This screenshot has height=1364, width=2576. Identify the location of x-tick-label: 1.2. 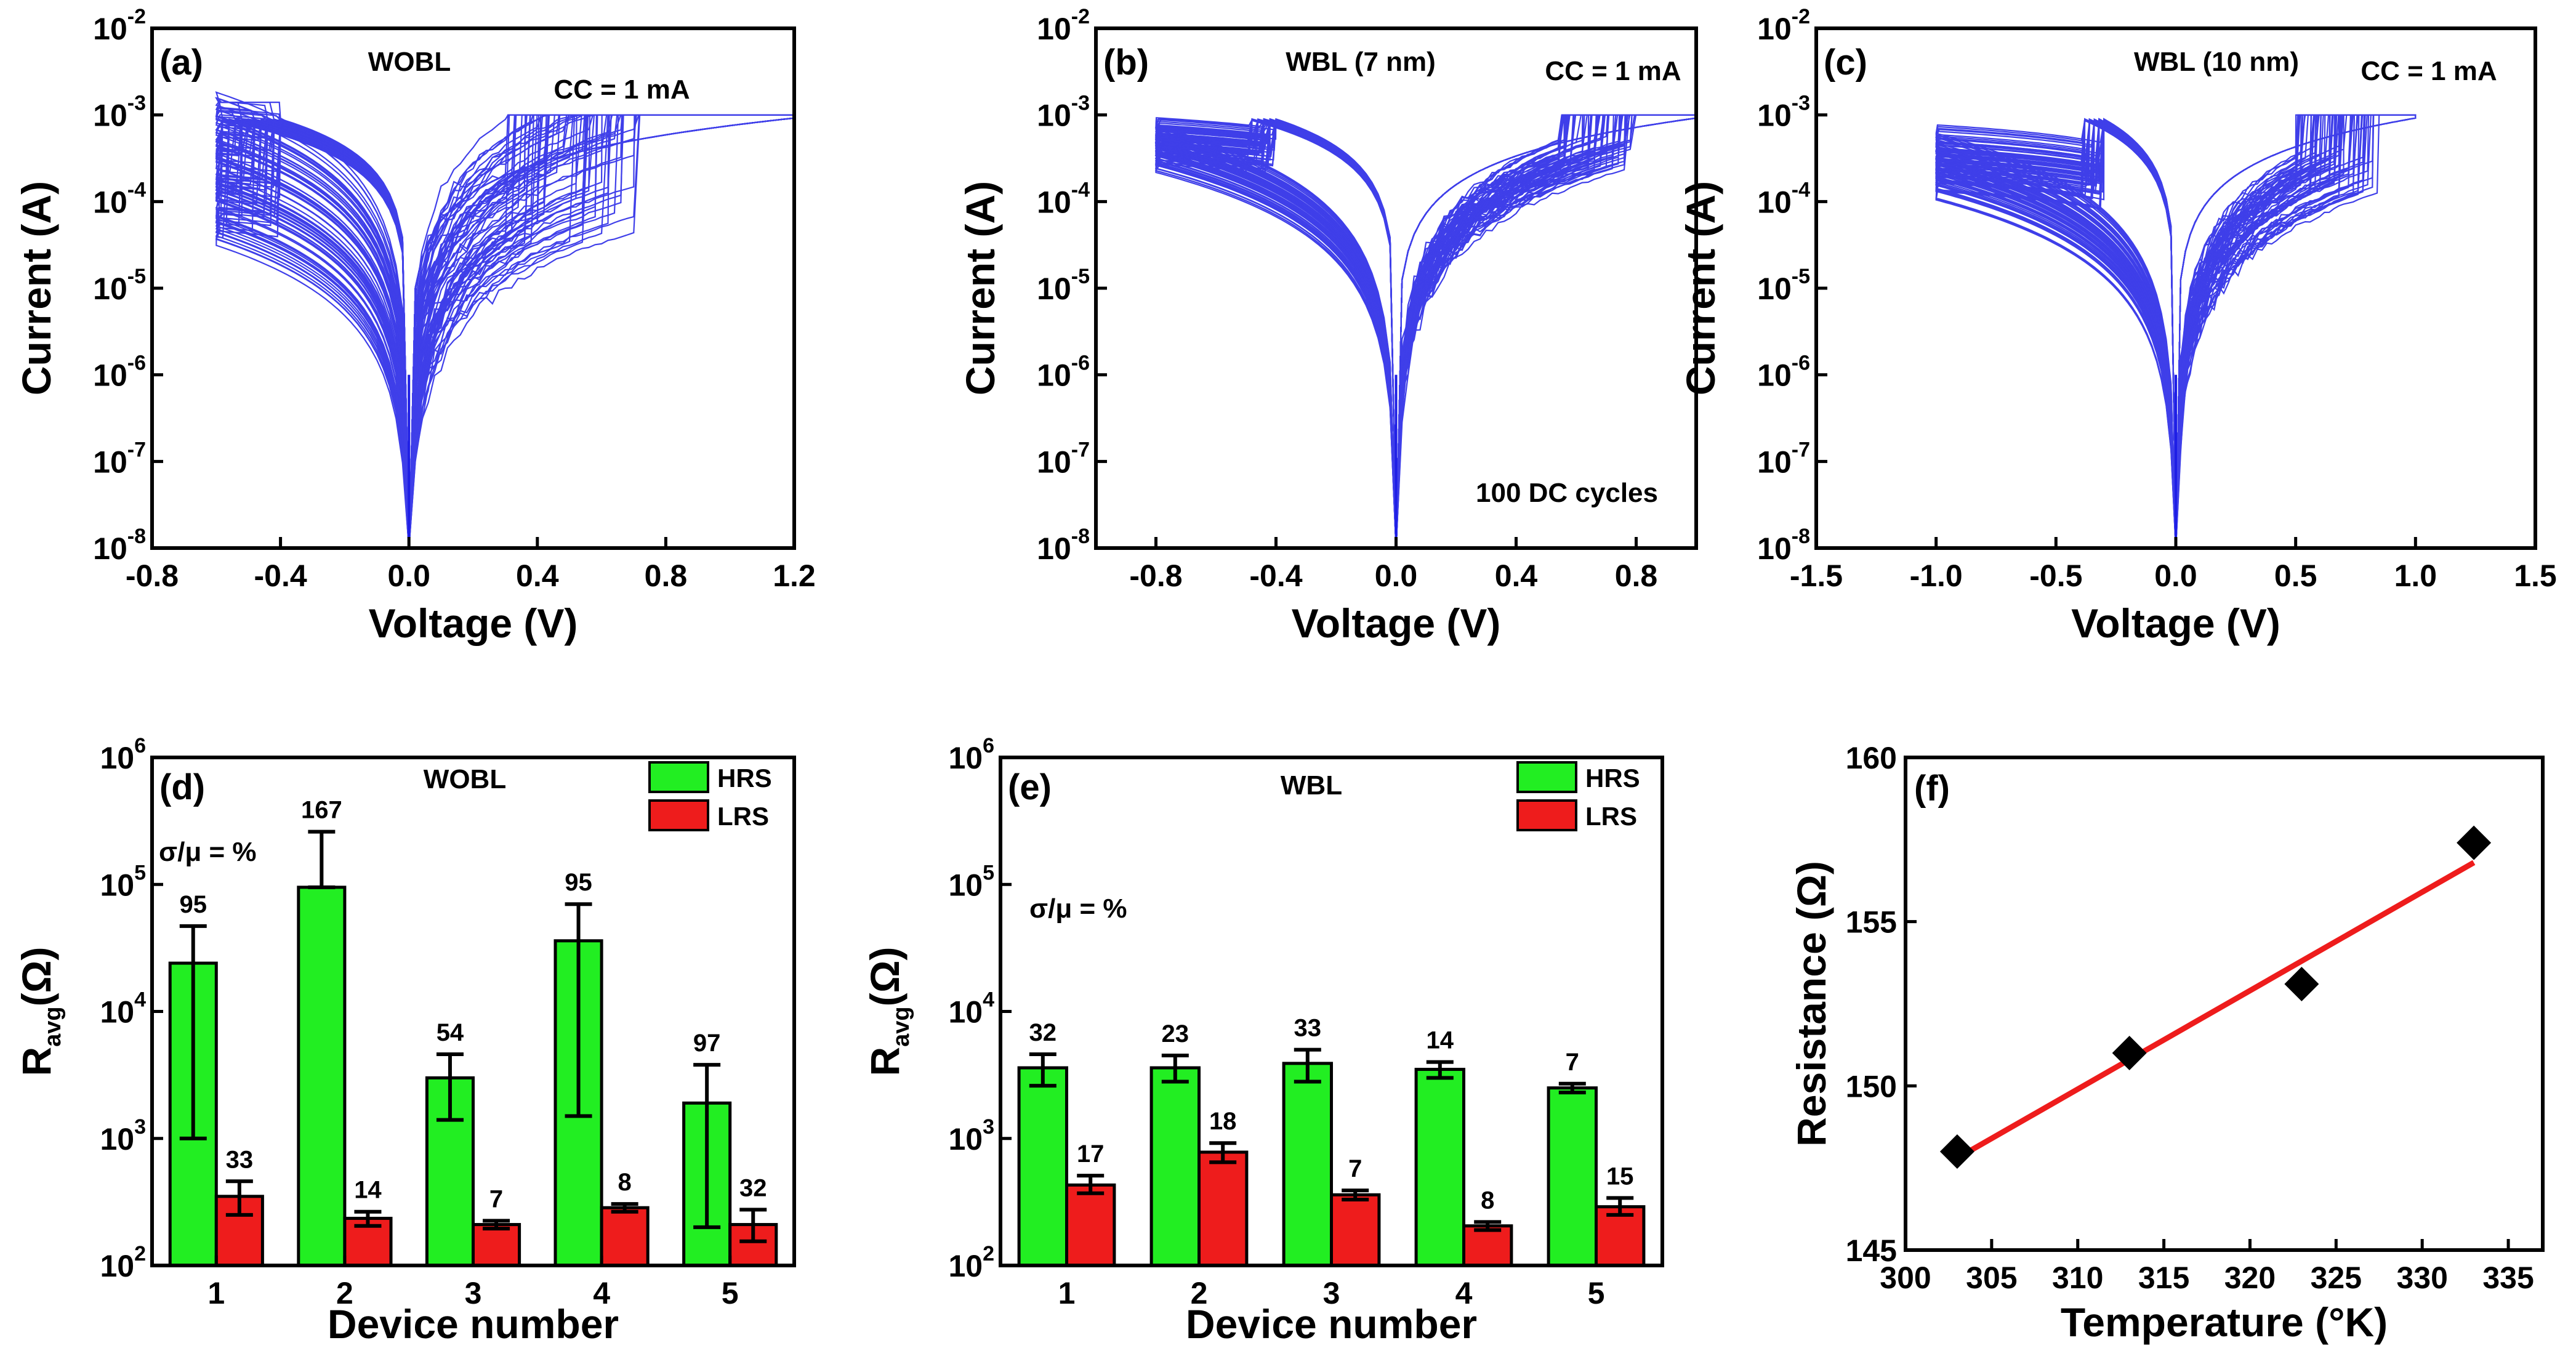
(794, 576).